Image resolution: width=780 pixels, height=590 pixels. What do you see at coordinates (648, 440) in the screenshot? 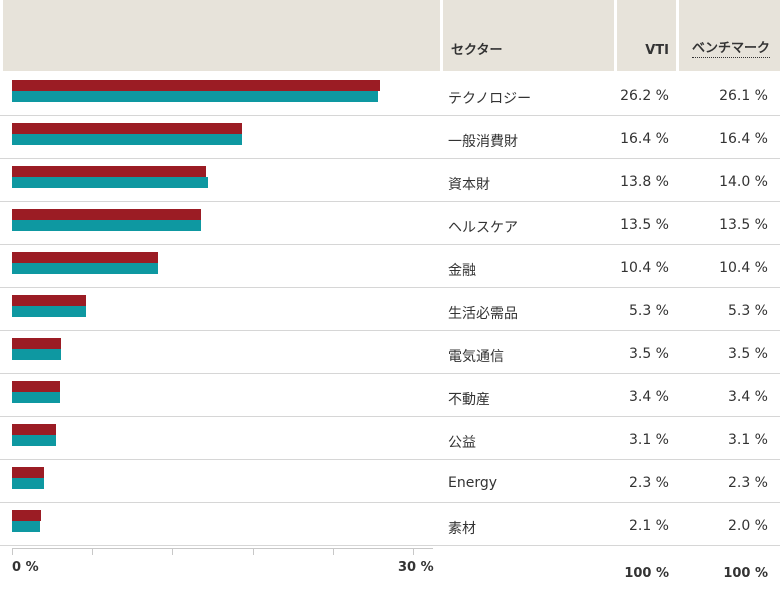
I see `vti-value: 3.1 %` at bounding box center [648, 440].